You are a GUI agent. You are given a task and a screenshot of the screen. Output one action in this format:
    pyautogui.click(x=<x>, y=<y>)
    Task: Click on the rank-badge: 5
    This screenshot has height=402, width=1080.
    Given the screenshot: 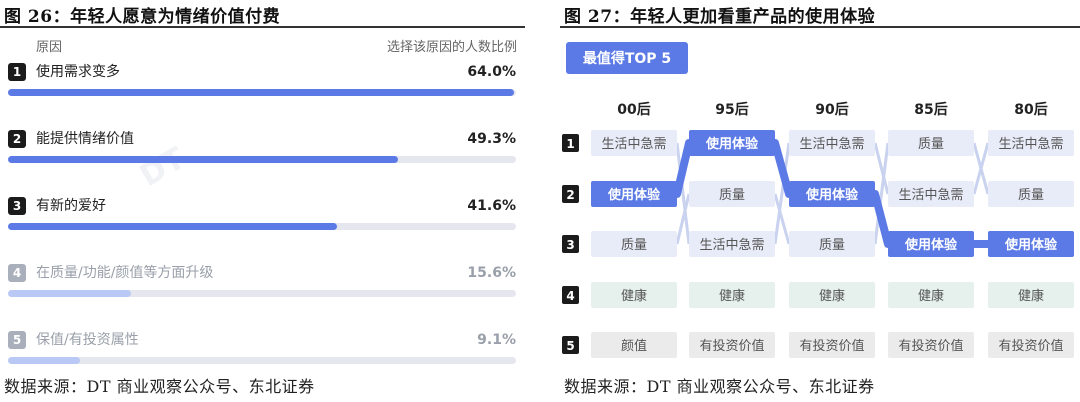 What is the action you would take?
    pyautogui.click(x=17, y=340)
    